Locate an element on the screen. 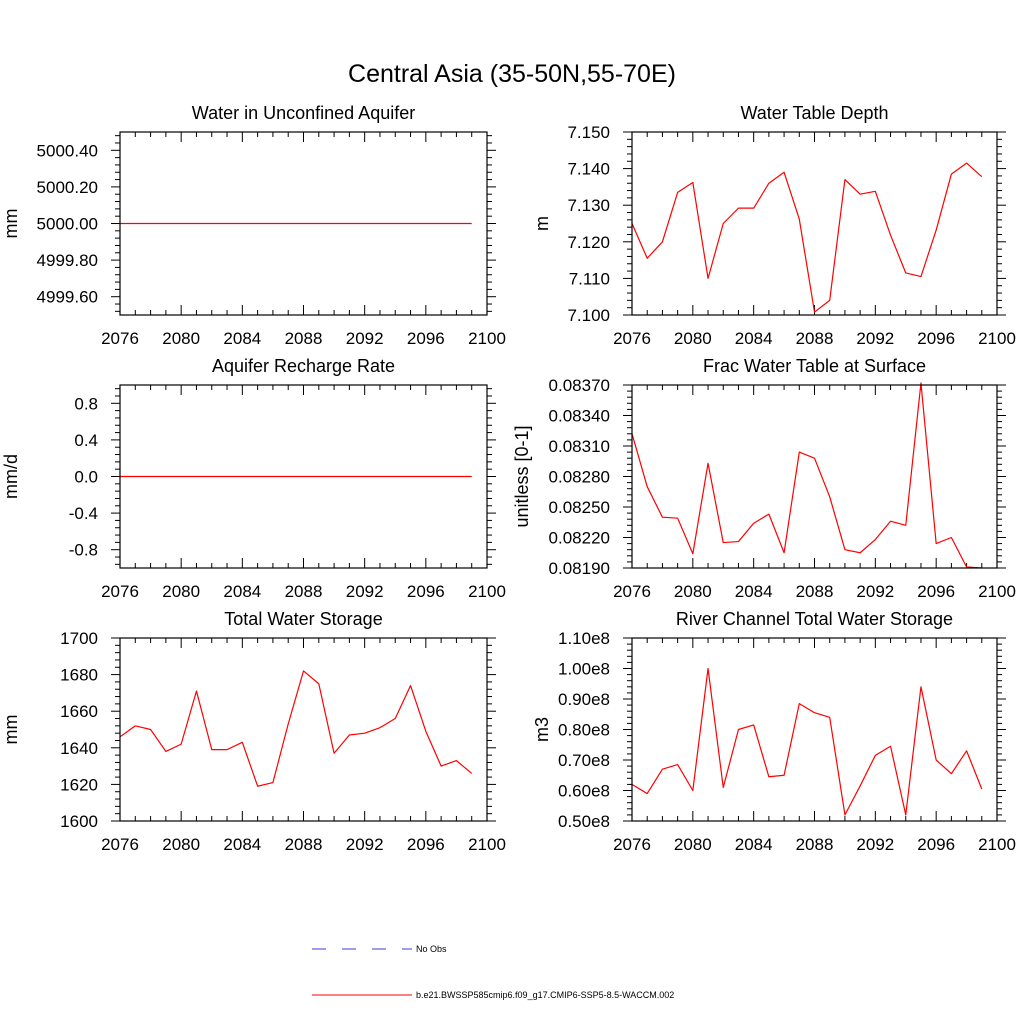  panel-title: Total Water Storage is located at coordinates (303, 619).